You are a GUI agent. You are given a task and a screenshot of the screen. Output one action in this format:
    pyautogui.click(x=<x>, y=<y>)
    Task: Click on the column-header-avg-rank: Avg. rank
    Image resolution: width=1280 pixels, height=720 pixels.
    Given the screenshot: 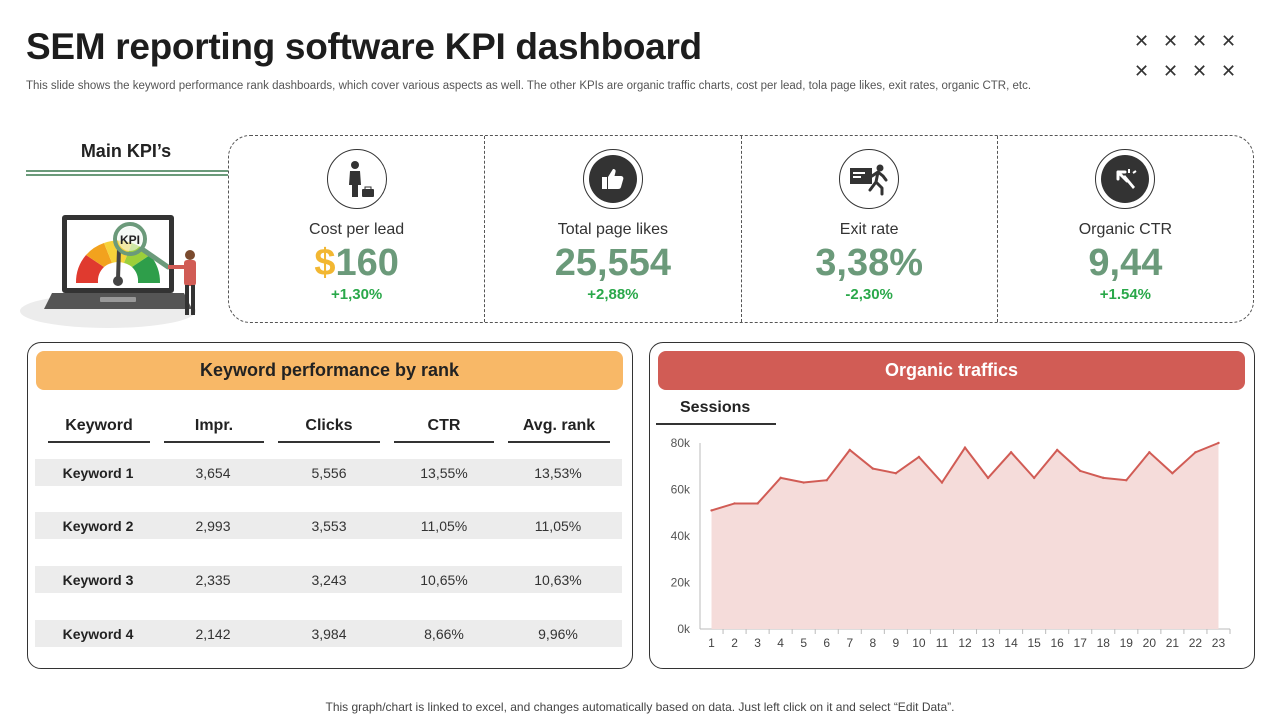 What is the action you would take?
    pyautogui.click(x=559, y=425)
    